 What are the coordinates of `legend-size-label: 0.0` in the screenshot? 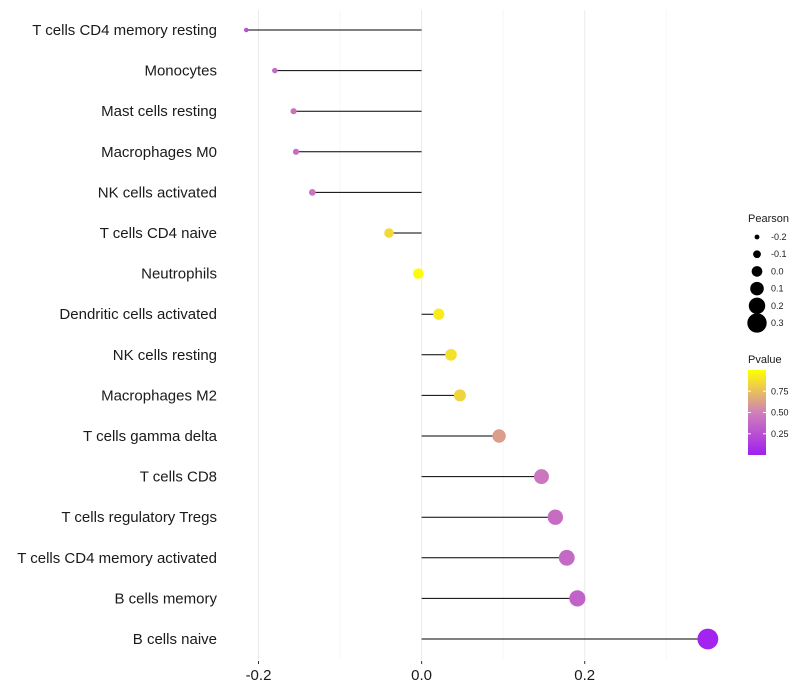 It's located at (777, 271).